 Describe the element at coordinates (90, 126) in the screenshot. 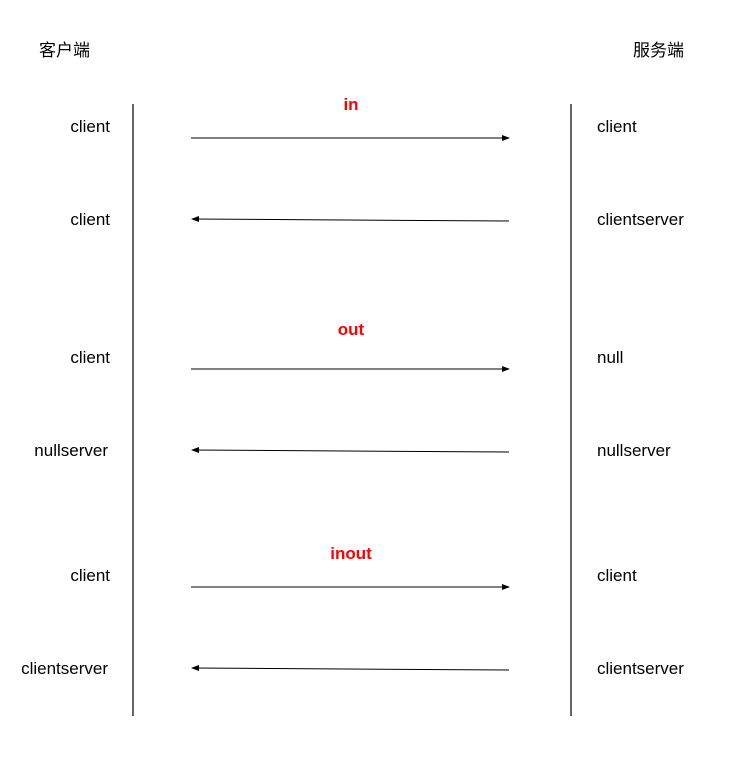

I see `in-request-client-value: client` at that location.